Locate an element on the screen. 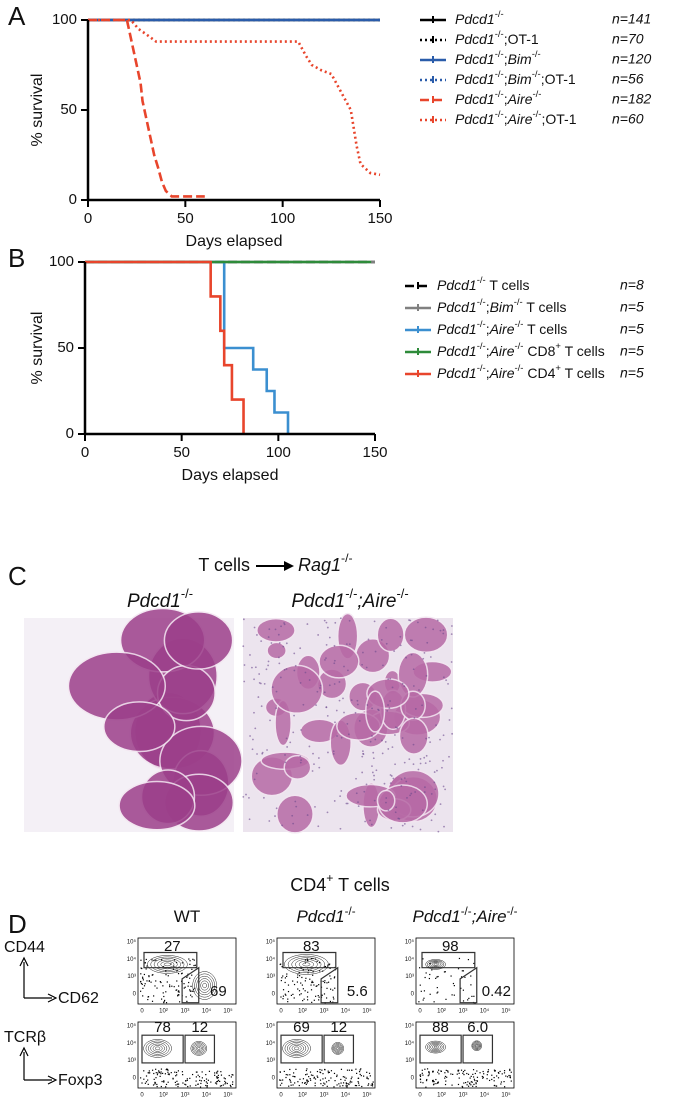 The width and height of the screenshot is (682, 1103). text-part: Bim is located at coordinates (502, 307).